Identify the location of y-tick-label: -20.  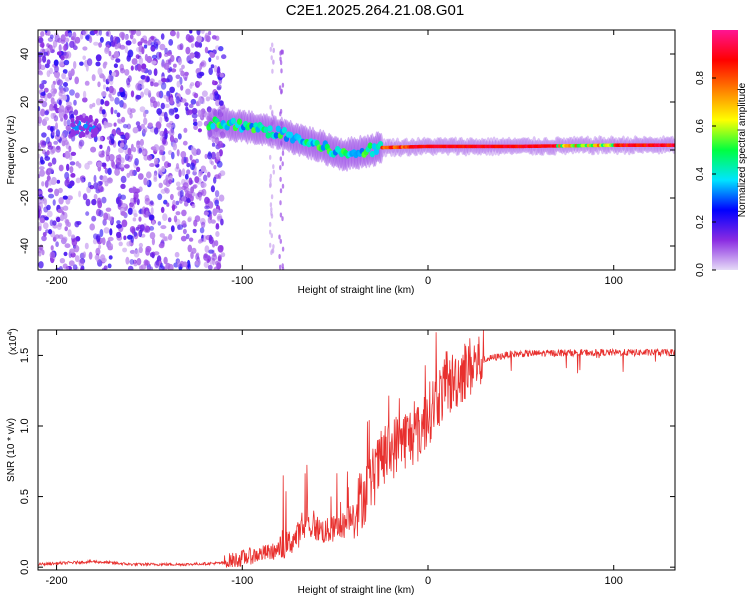
(25, 198).